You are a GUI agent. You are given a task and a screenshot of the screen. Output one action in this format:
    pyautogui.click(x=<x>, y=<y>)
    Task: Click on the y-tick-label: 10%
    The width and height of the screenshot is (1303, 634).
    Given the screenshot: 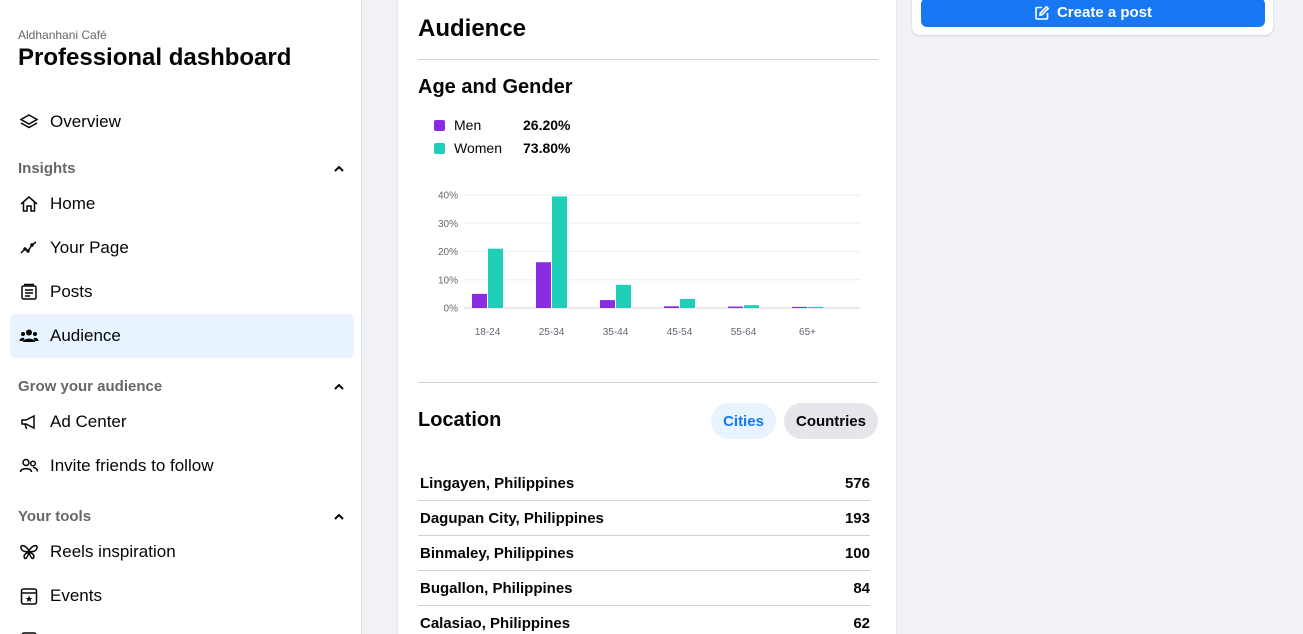 What is the action you would take?
    pyautogui.click(x=448, y=280)
    